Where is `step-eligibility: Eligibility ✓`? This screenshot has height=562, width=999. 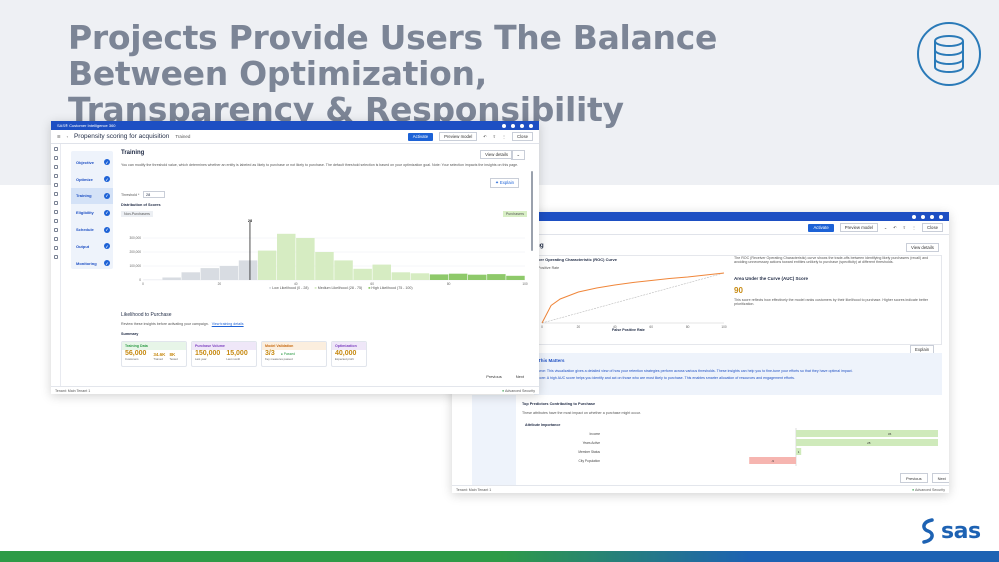
step-eligibility: Eligibility ✓ is located at coordinates (92, 212).